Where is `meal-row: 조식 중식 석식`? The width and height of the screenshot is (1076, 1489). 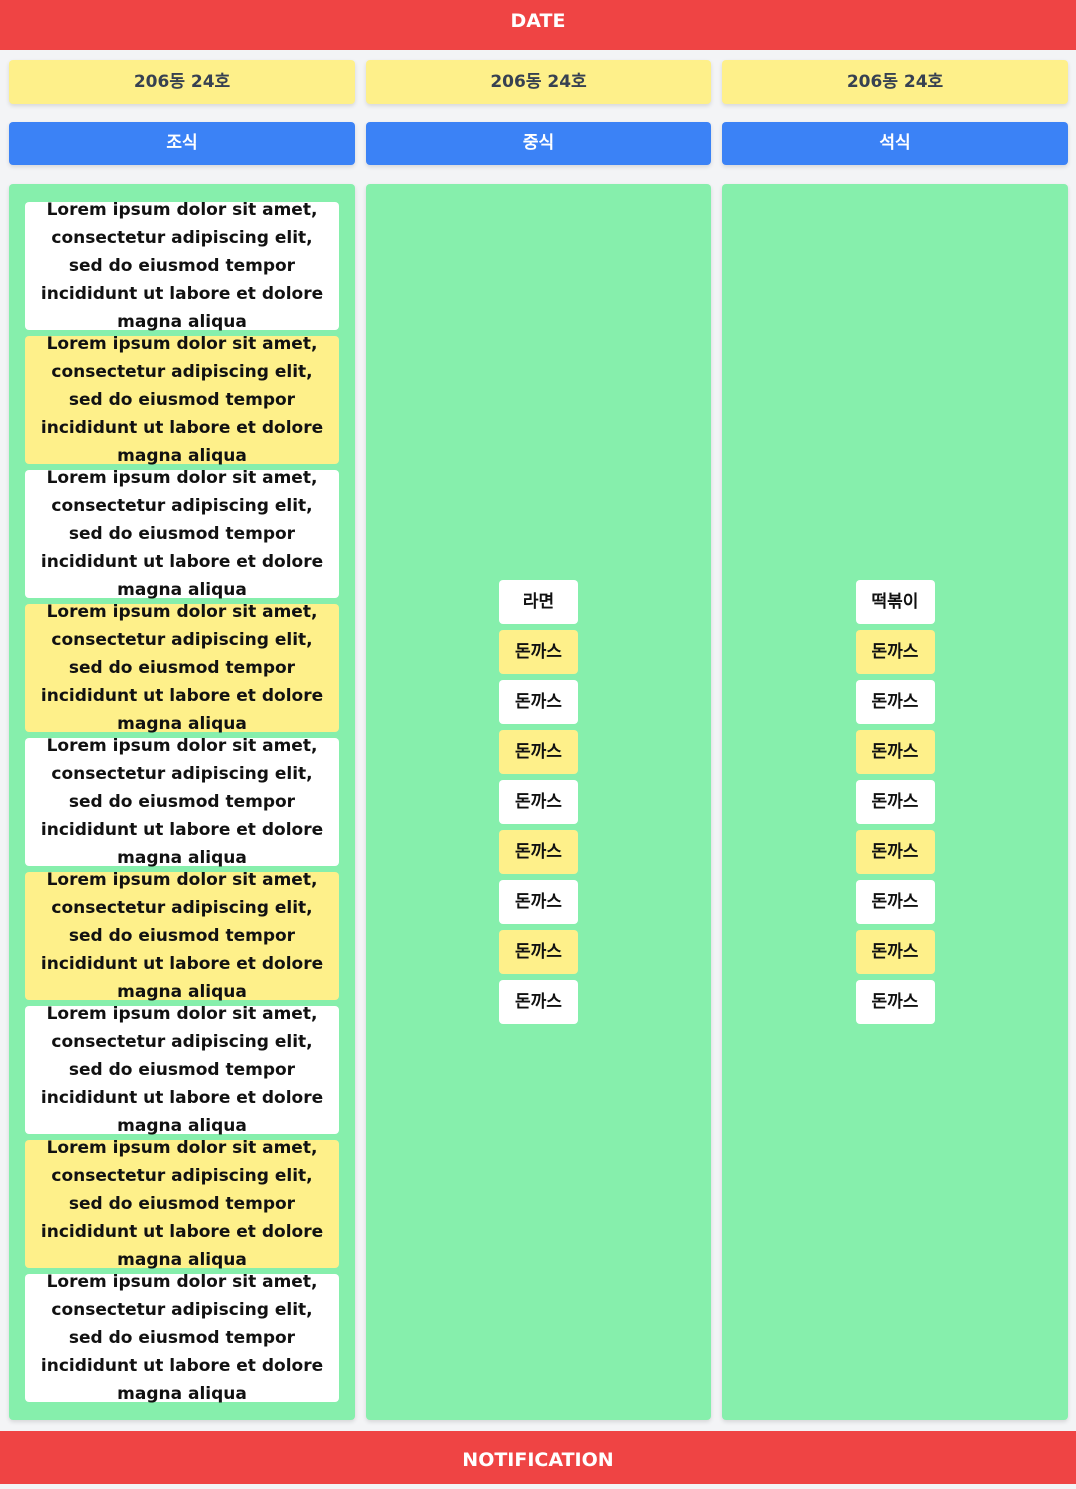 meal-row: 조식 중식 석식 is located at coordinates (538, 143).